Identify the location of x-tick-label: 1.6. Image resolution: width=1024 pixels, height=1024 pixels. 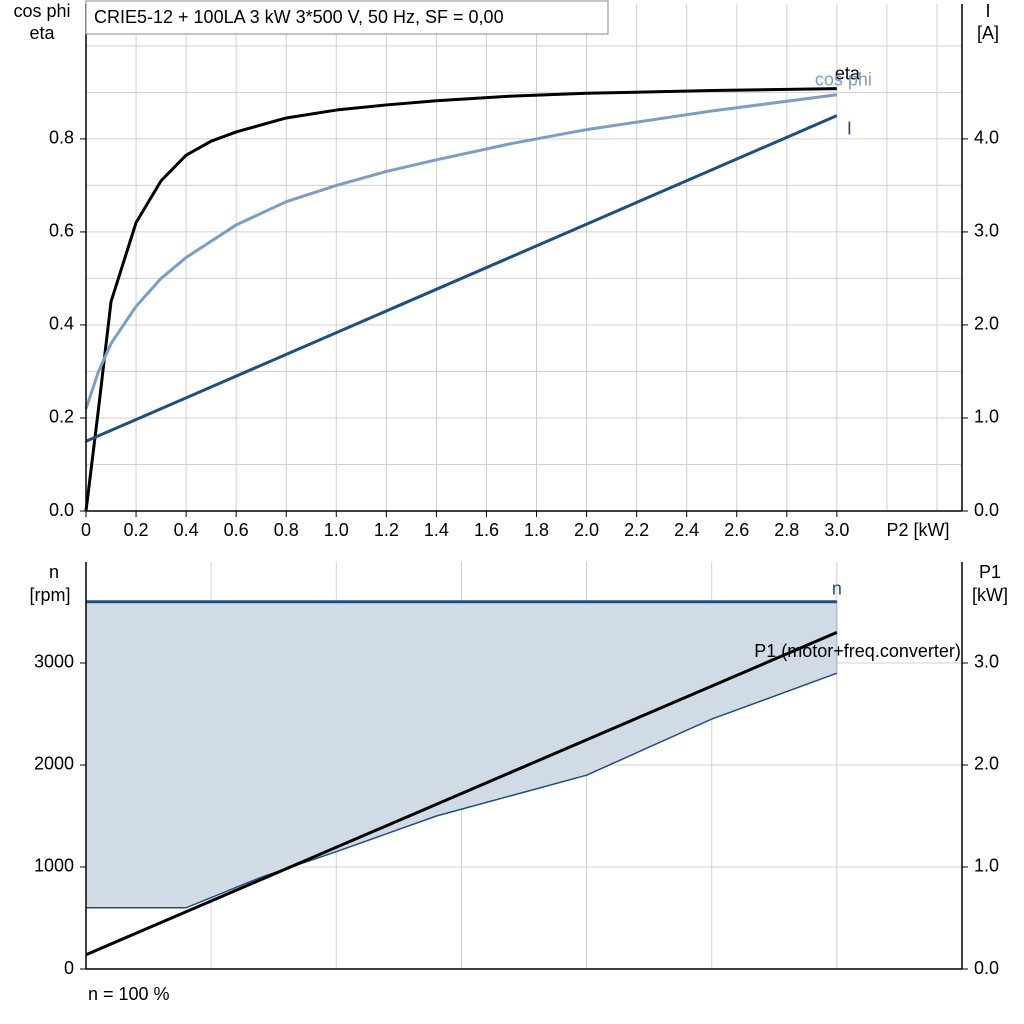
(486, 530).